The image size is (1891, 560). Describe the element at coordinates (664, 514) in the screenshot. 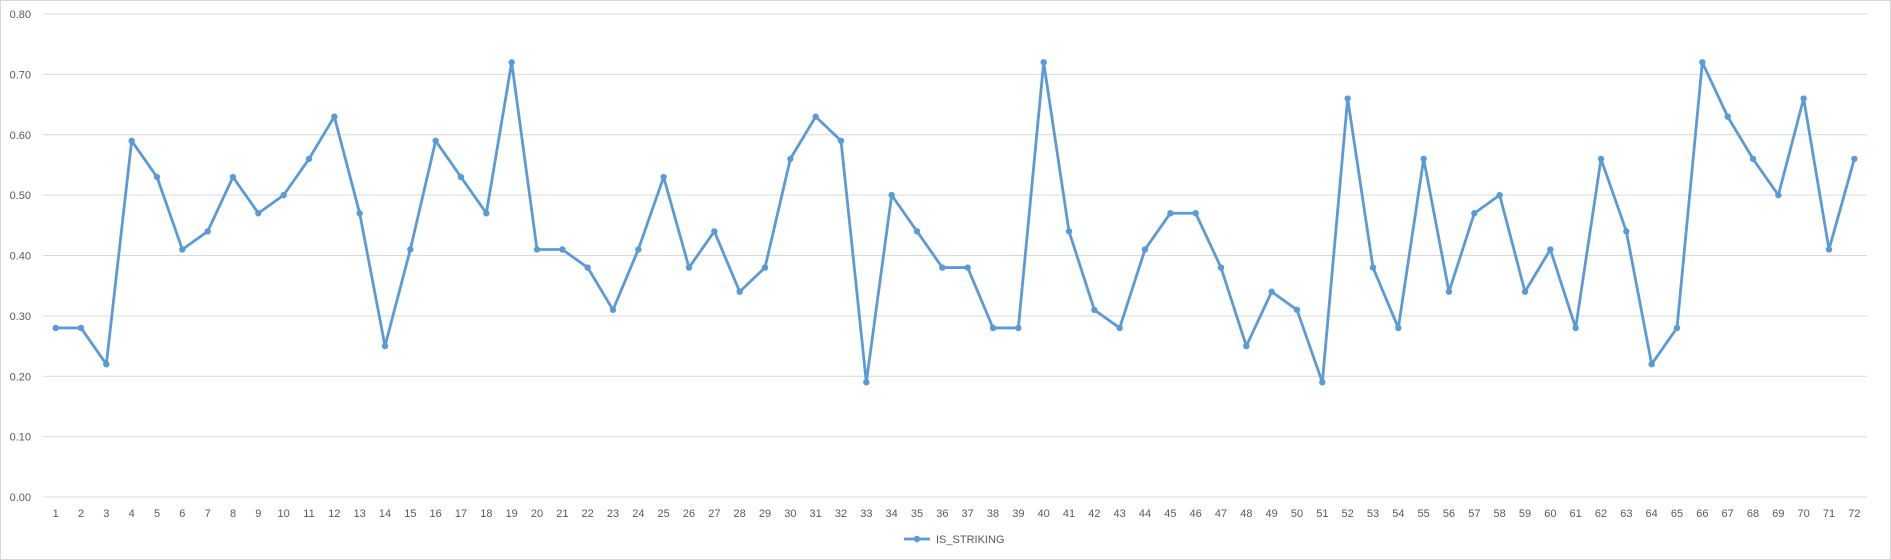

I see `x-tick-label: 25` at that location.